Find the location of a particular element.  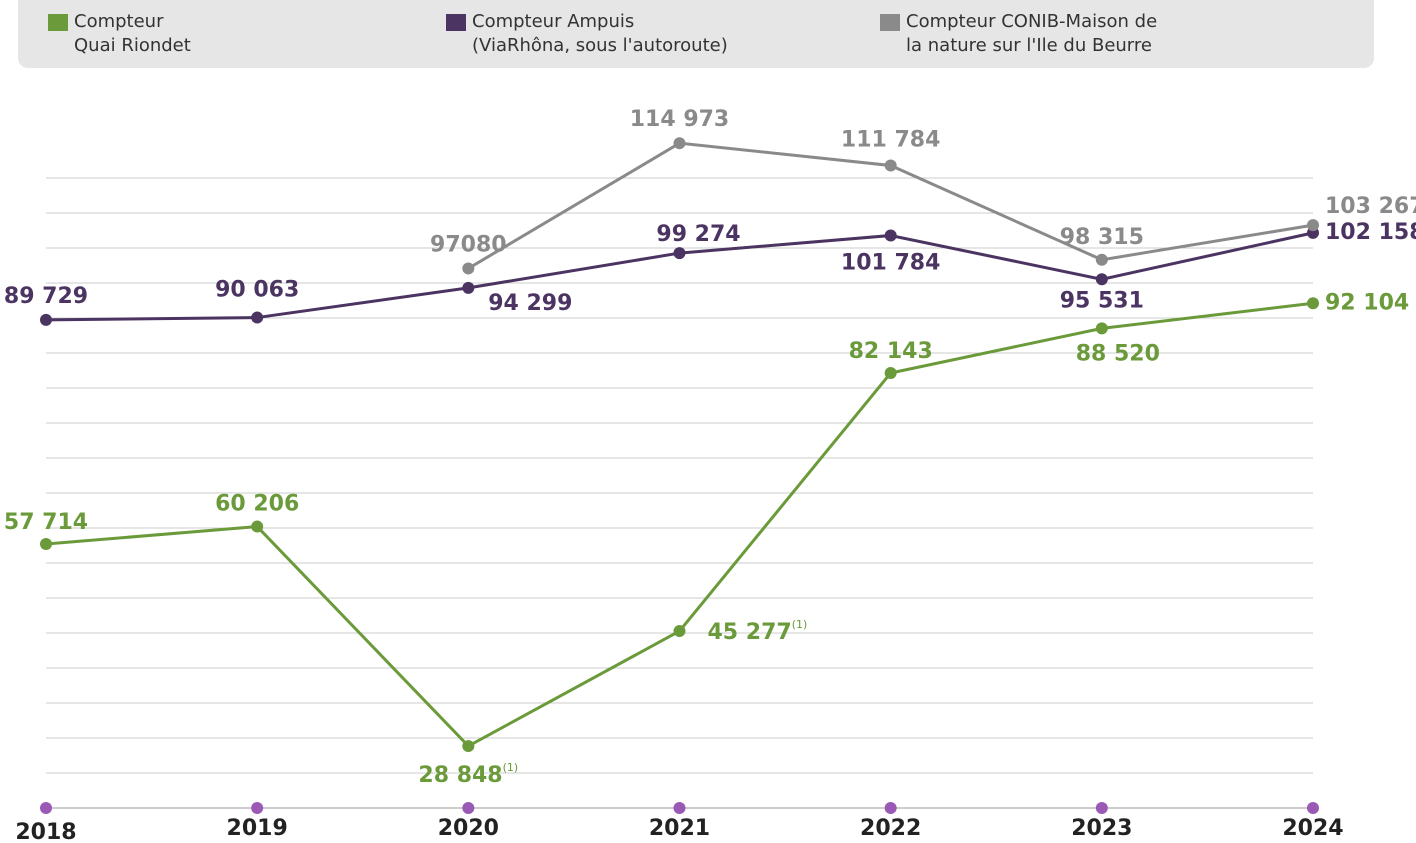

data-label: 90 063 is located at coordinates (257, 290).